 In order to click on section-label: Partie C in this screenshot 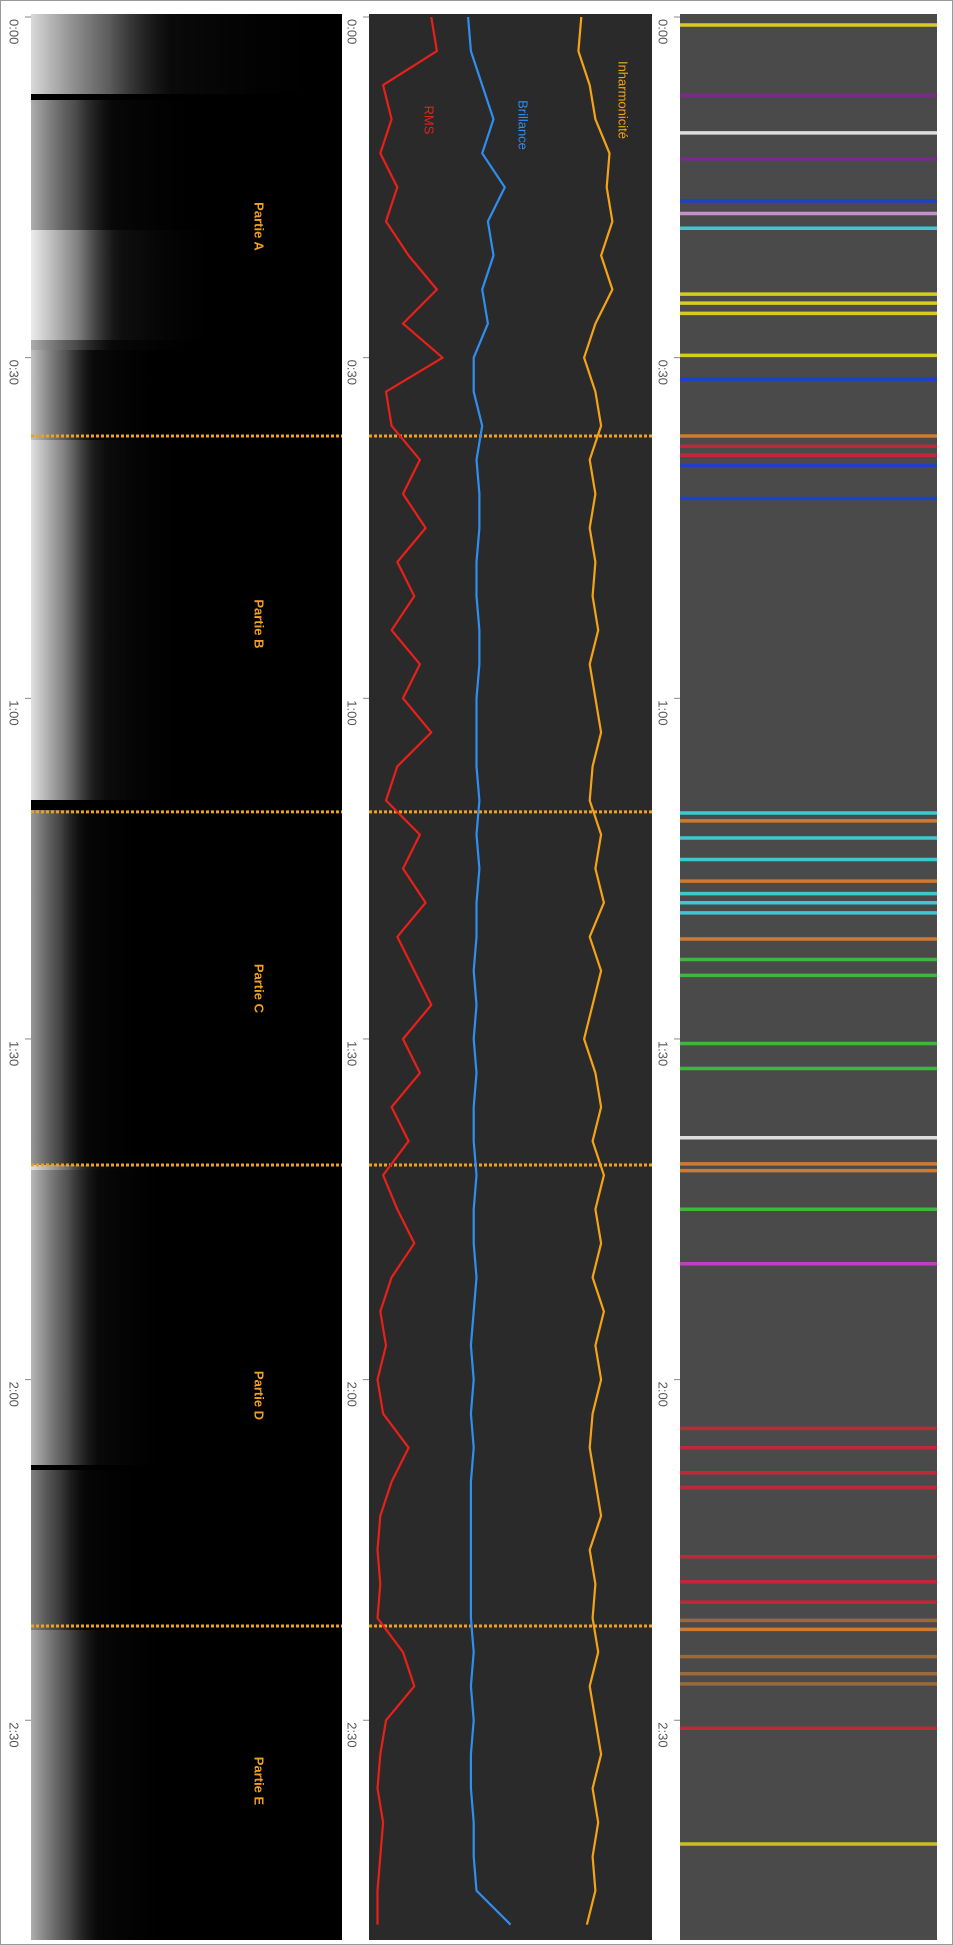, I will do `click(259, 989)`.